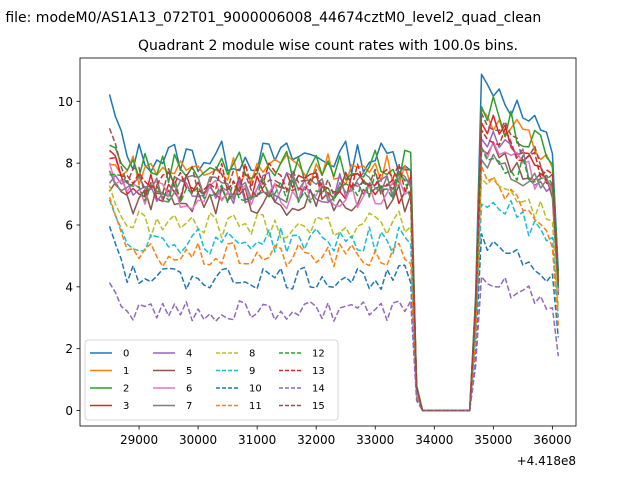 This screenshot has height=480, width=640. Describe the element at coordinates (189, 389) in the screenshot. I see `legend-label-6: 6` at that location.